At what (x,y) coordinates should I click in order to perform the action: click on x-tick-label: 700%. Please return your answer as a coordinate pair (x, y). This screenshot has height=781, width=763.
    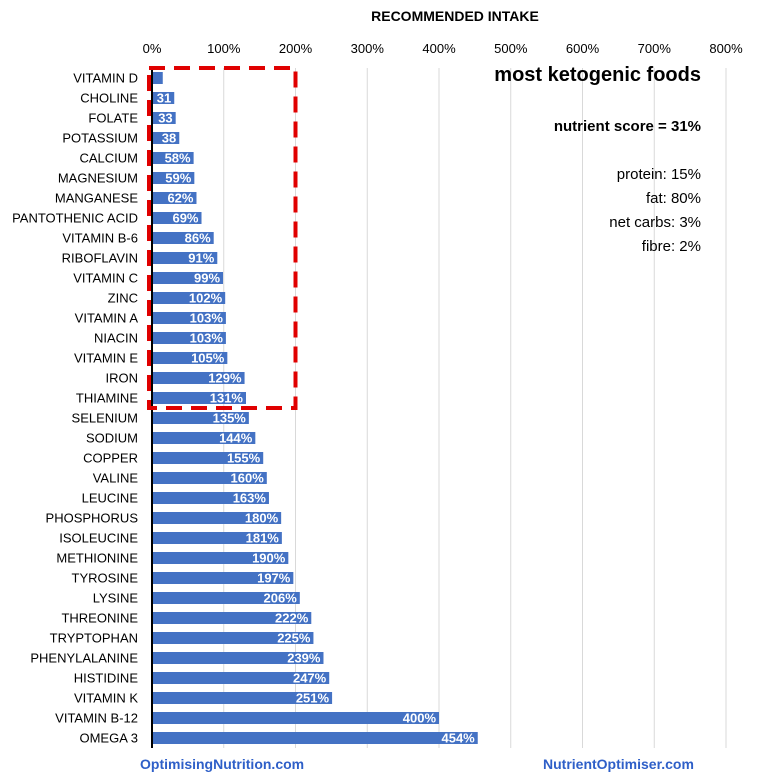
    Looking at the image, I should click on (655, 48).